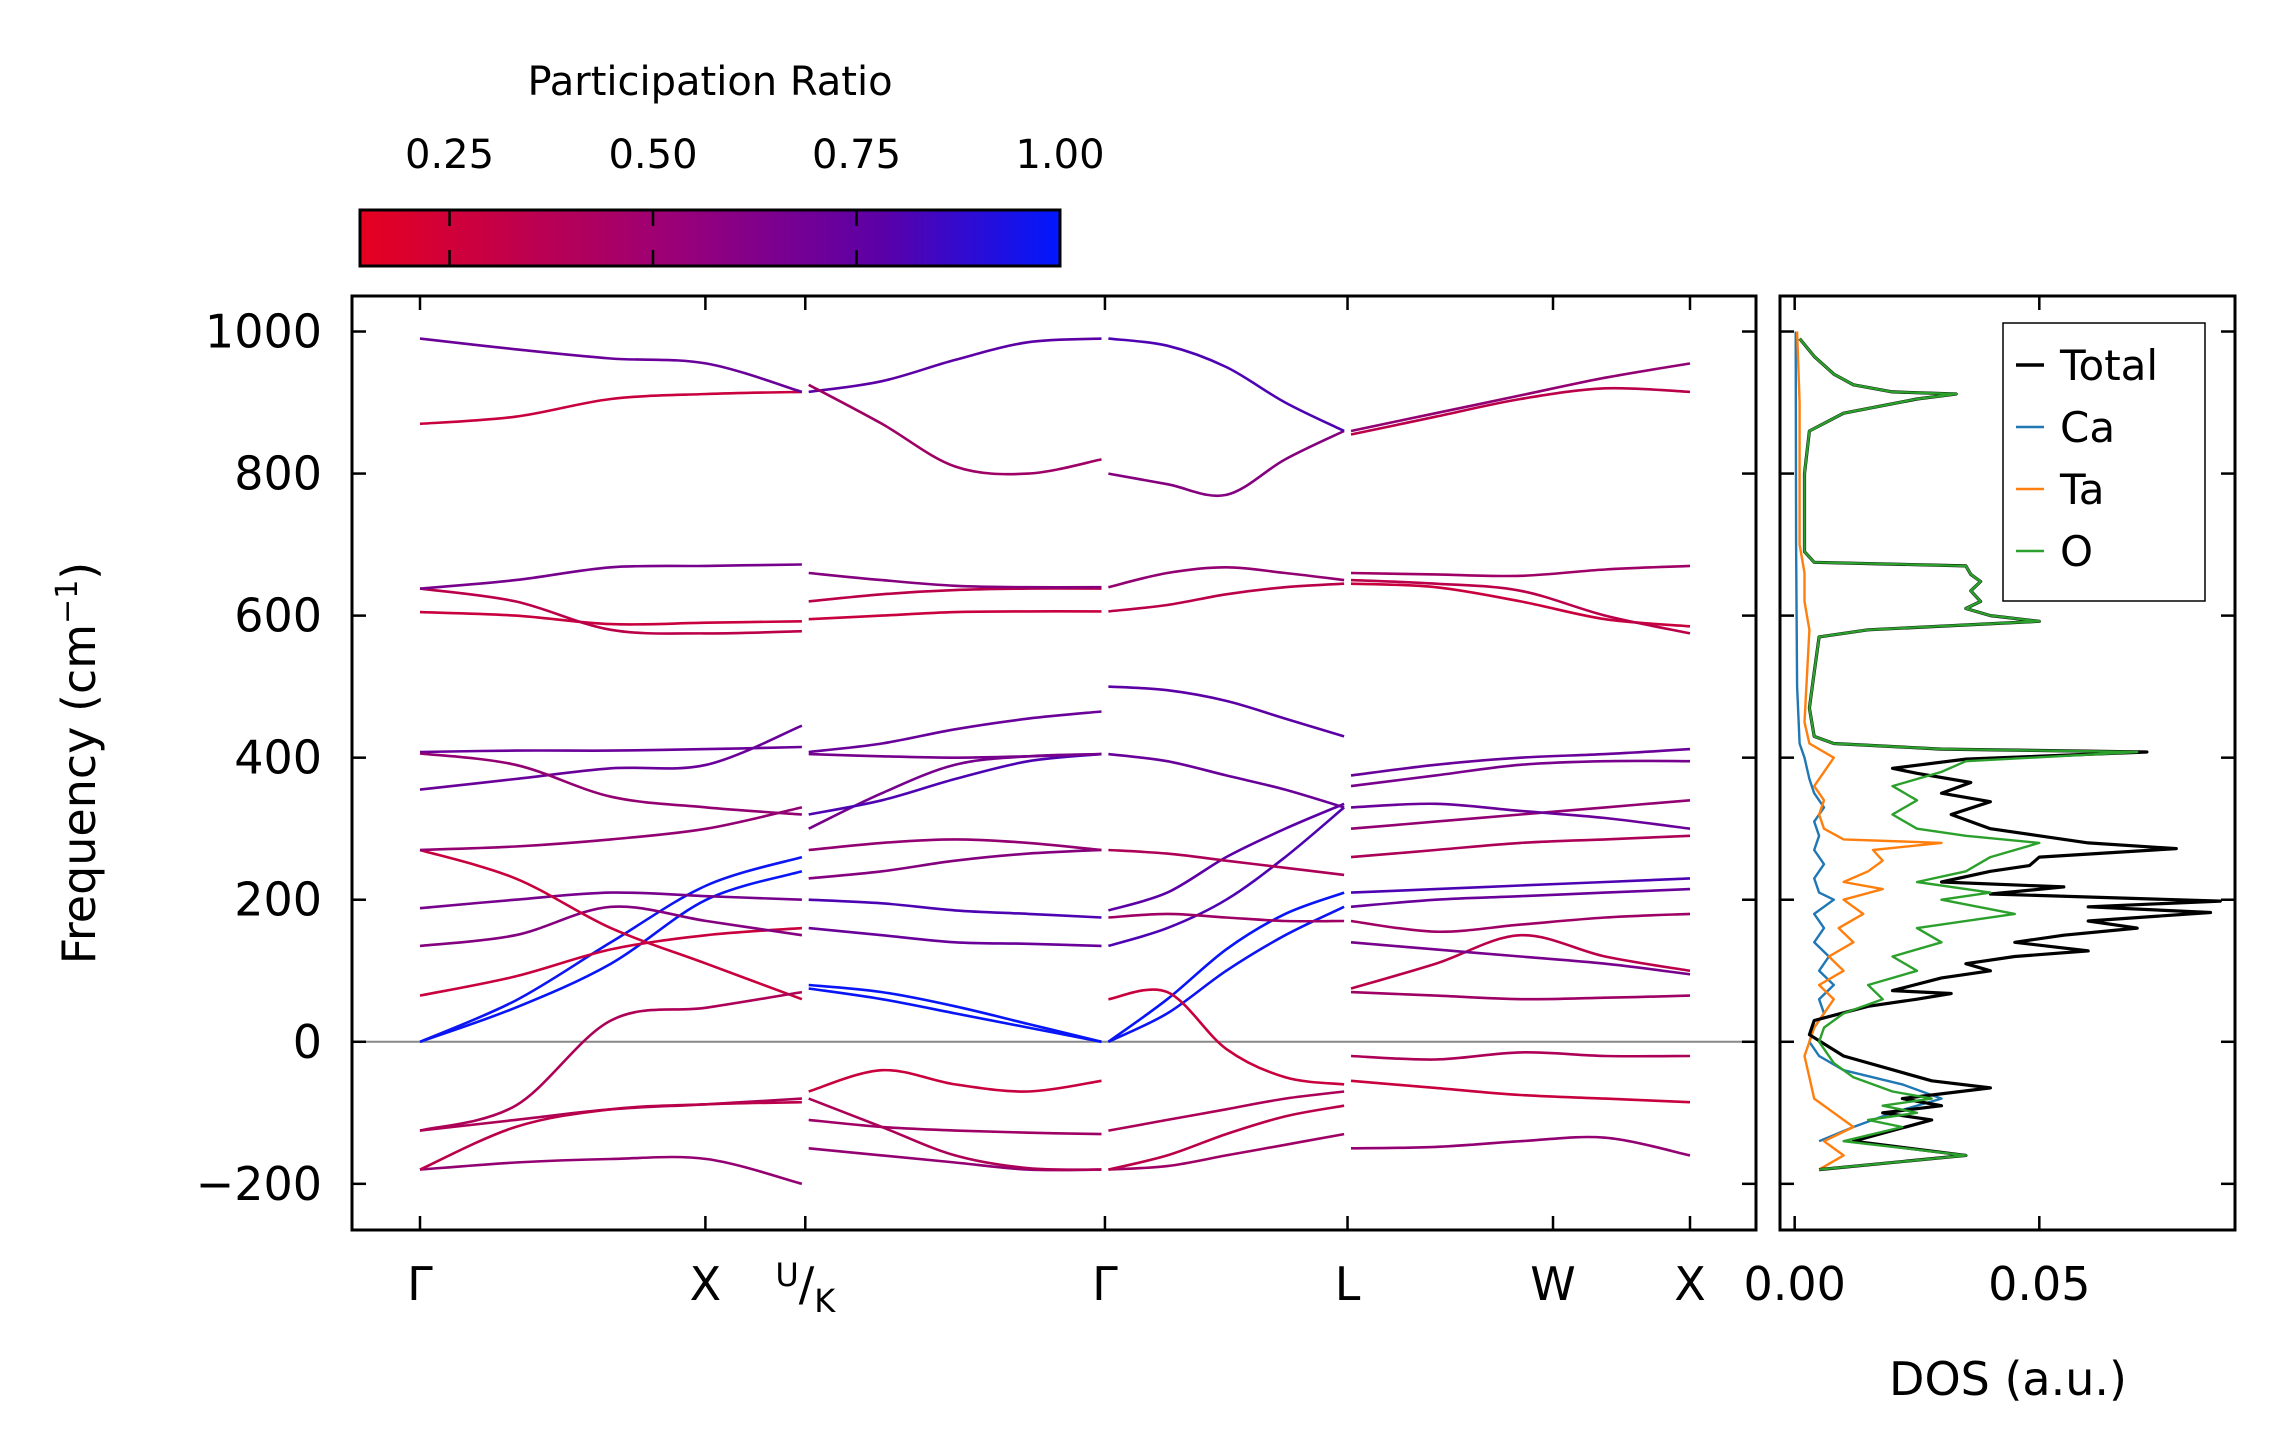 The image size is (2271, 1455). I want to click on x-tick-label: W, so click(1552, 1284).